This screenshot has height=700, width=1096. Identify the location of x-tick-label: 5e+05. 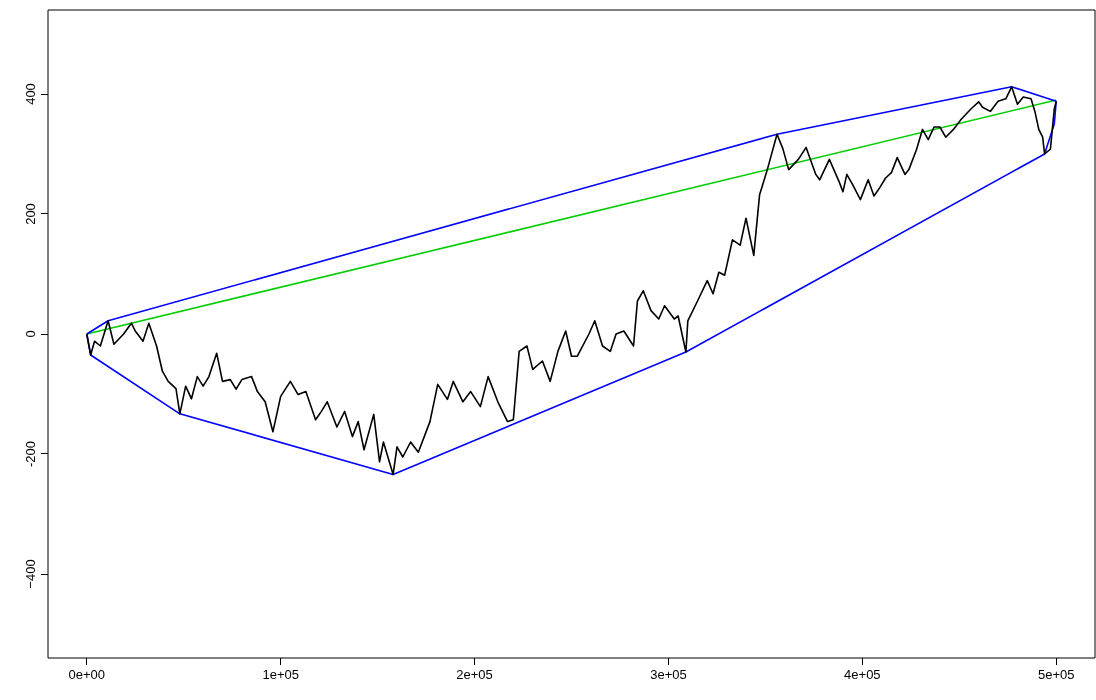
(1056, 675).